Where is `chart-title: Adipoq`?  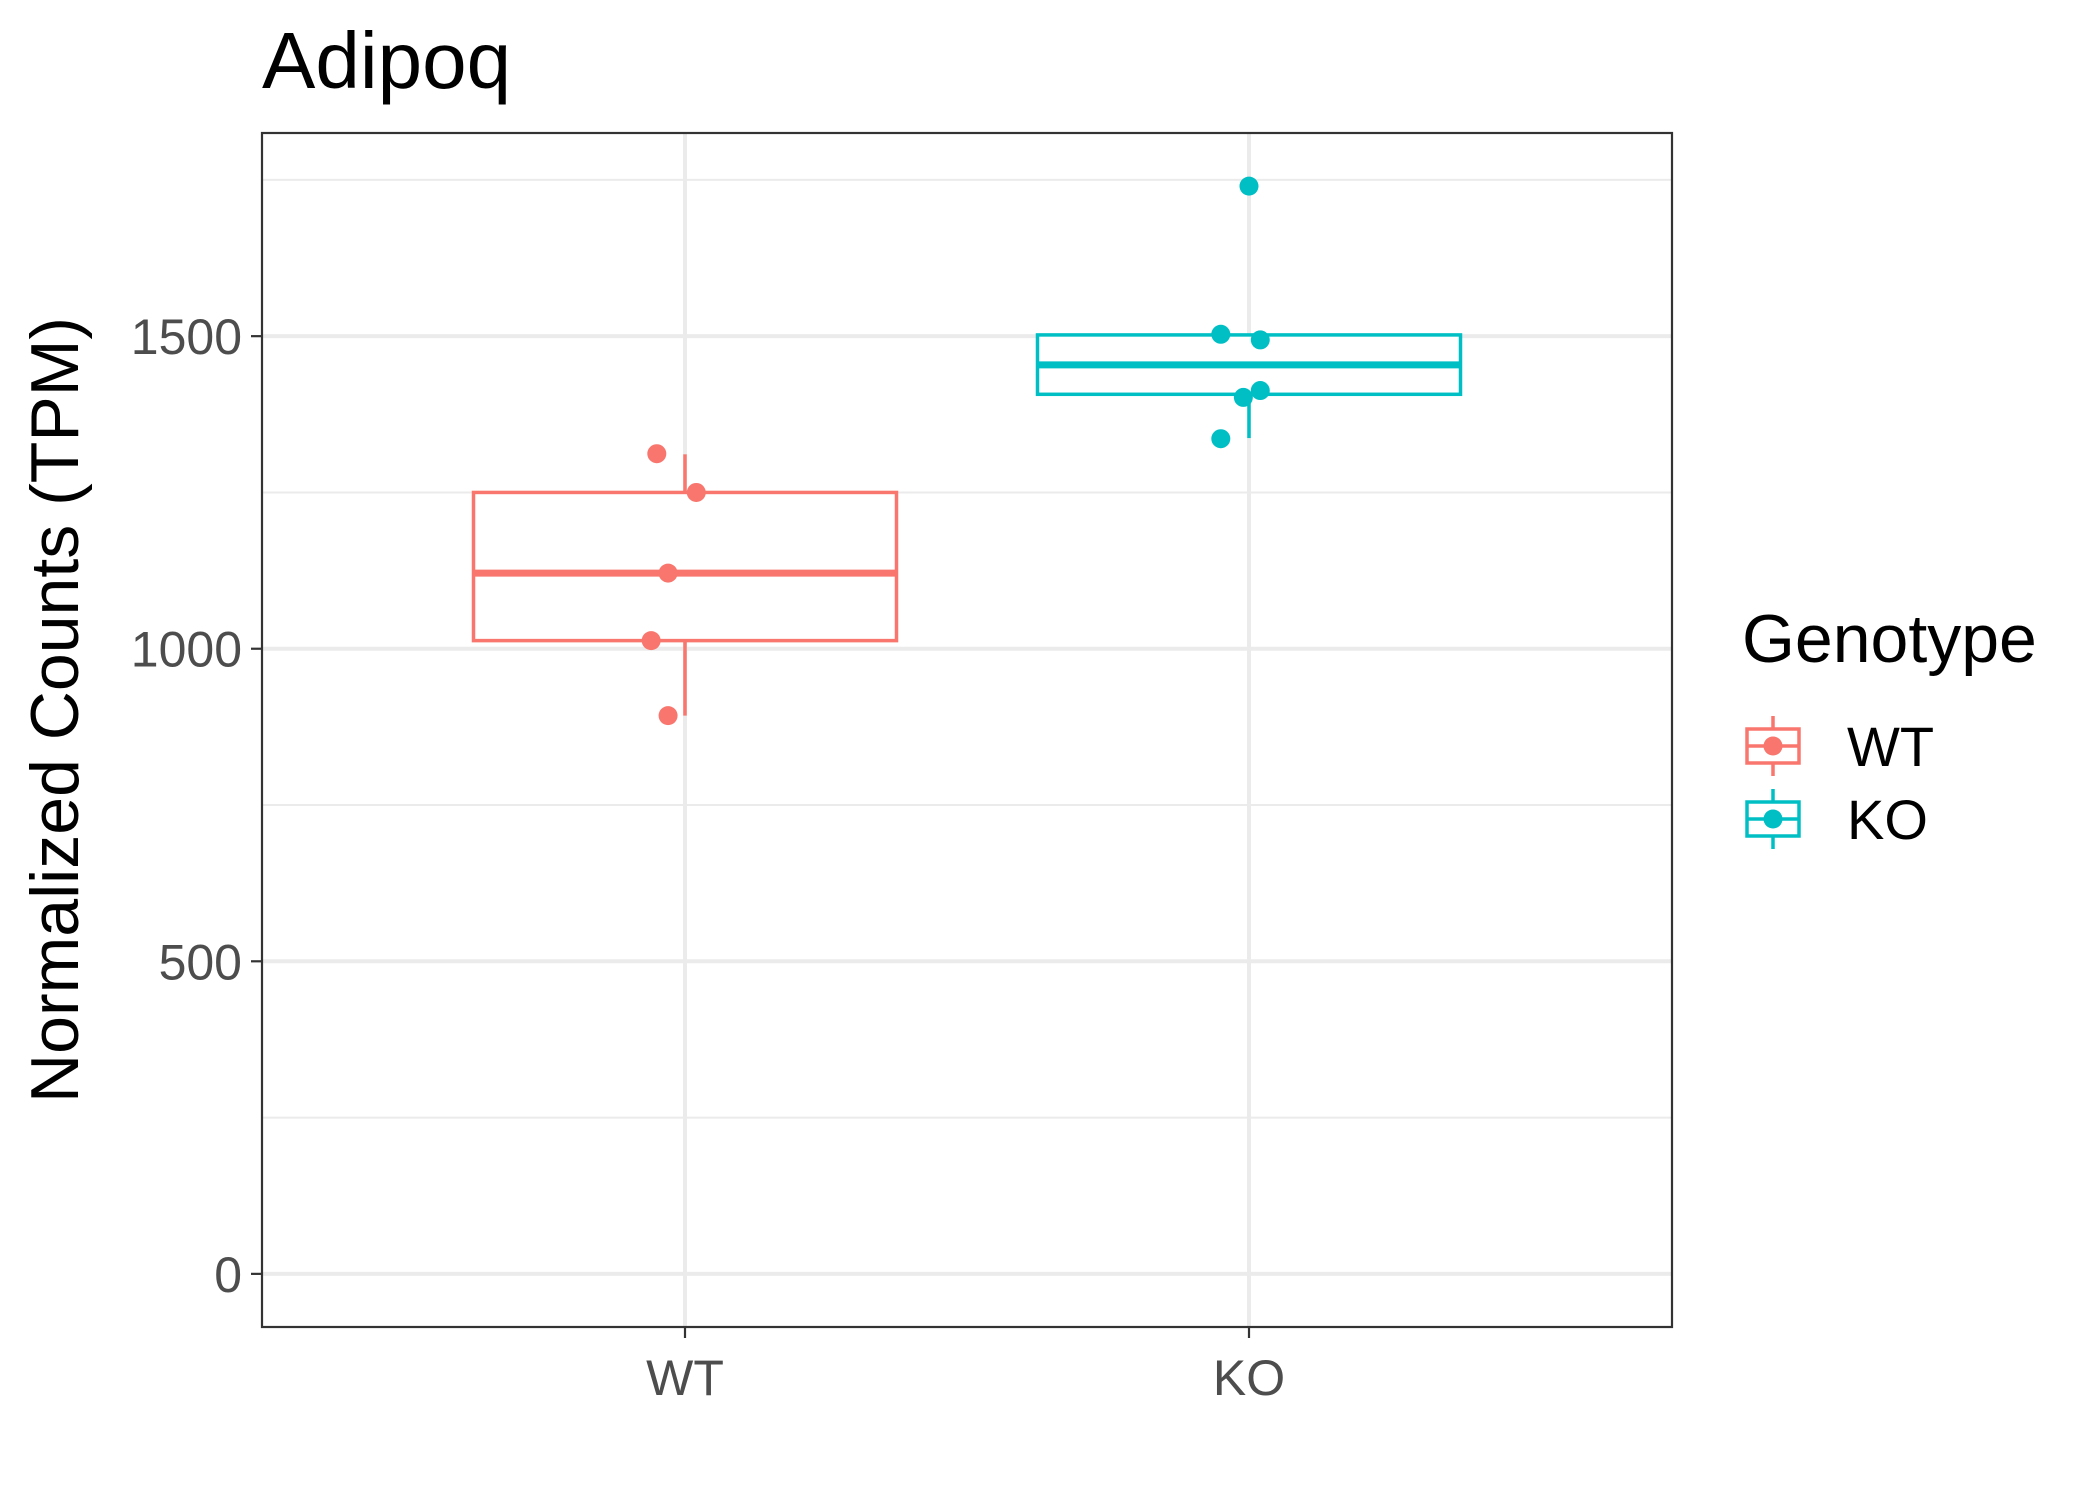
chart-title: Adipoq is located at coordinates (386, 60).